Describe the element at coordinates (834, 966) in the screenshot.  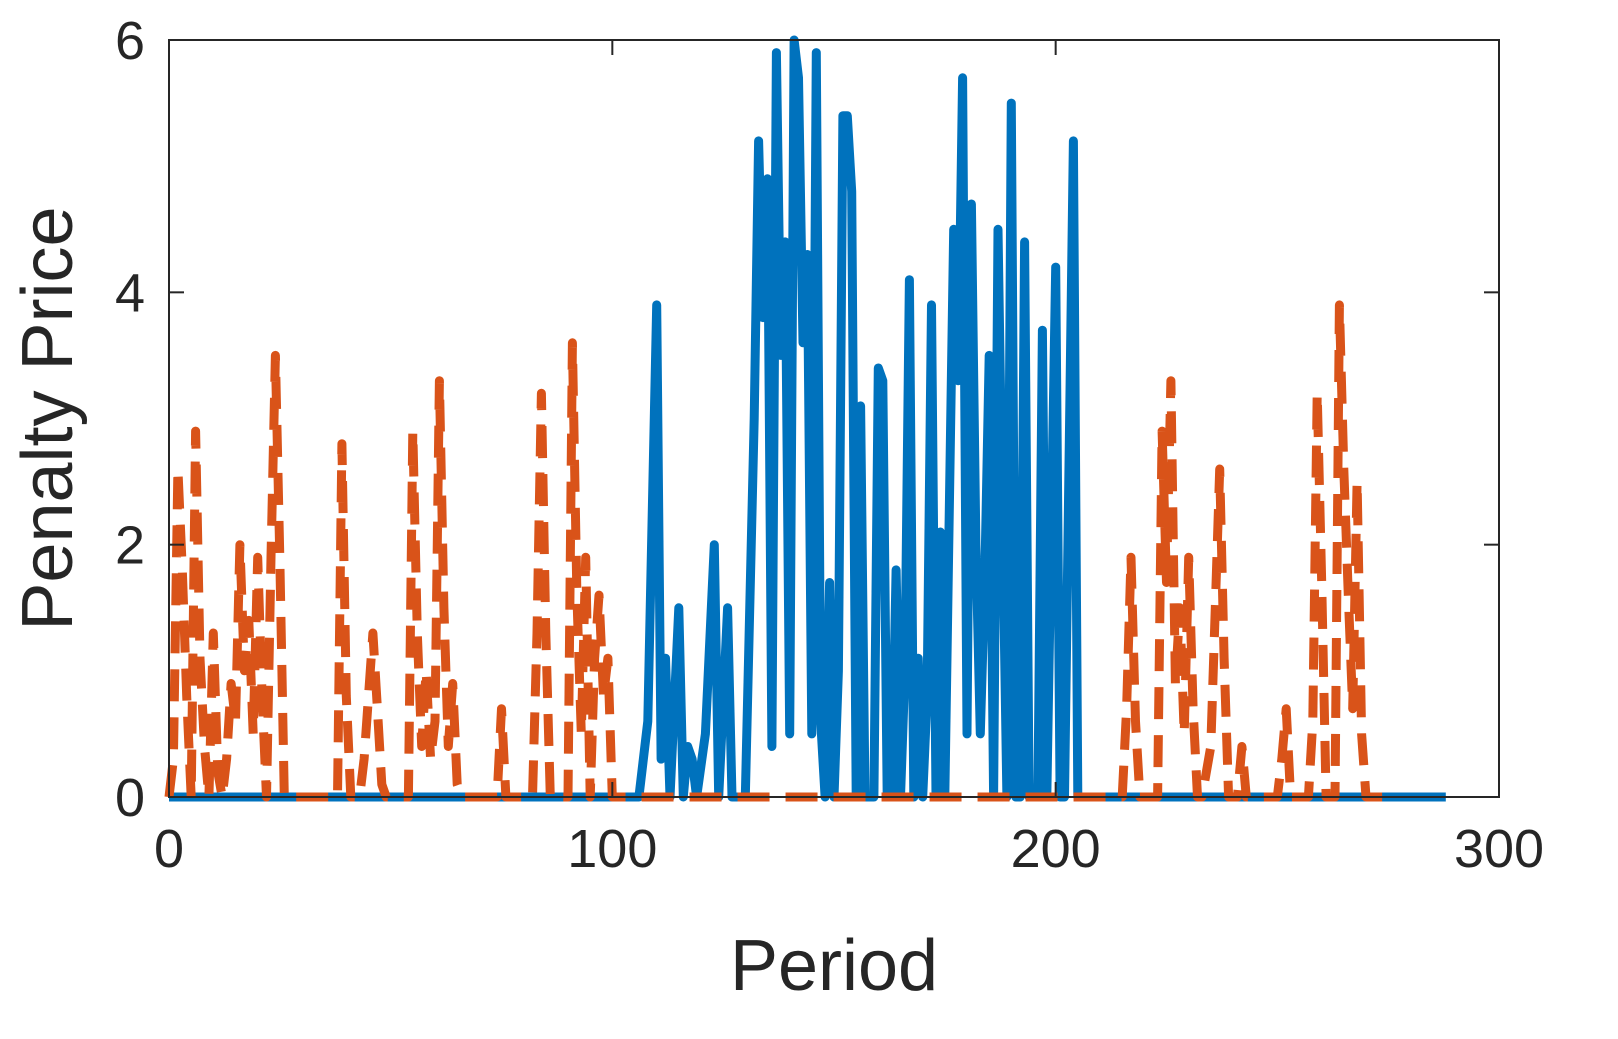
I see `x-axis-label: Period` at that location.